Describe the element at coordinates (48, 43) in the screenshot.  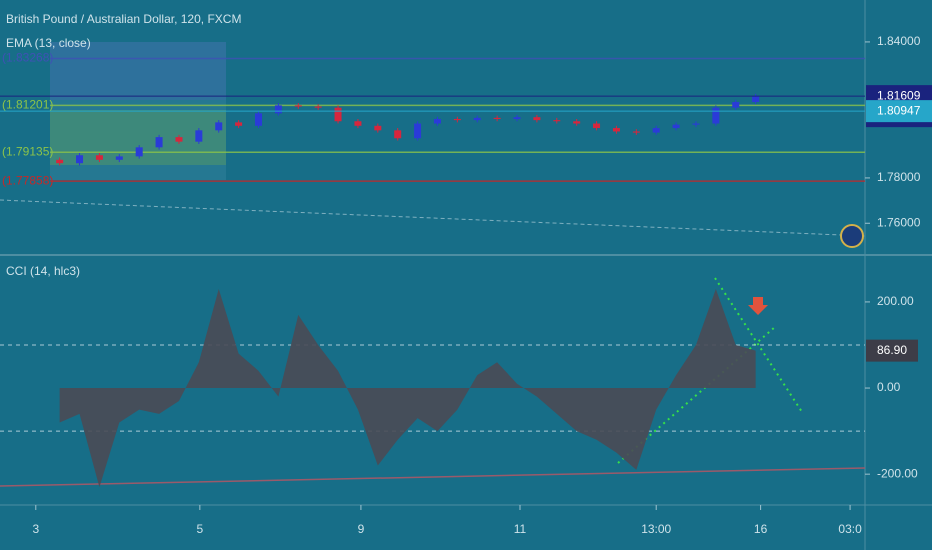
I see `indicator-label: EMA (13, close)` at that location.